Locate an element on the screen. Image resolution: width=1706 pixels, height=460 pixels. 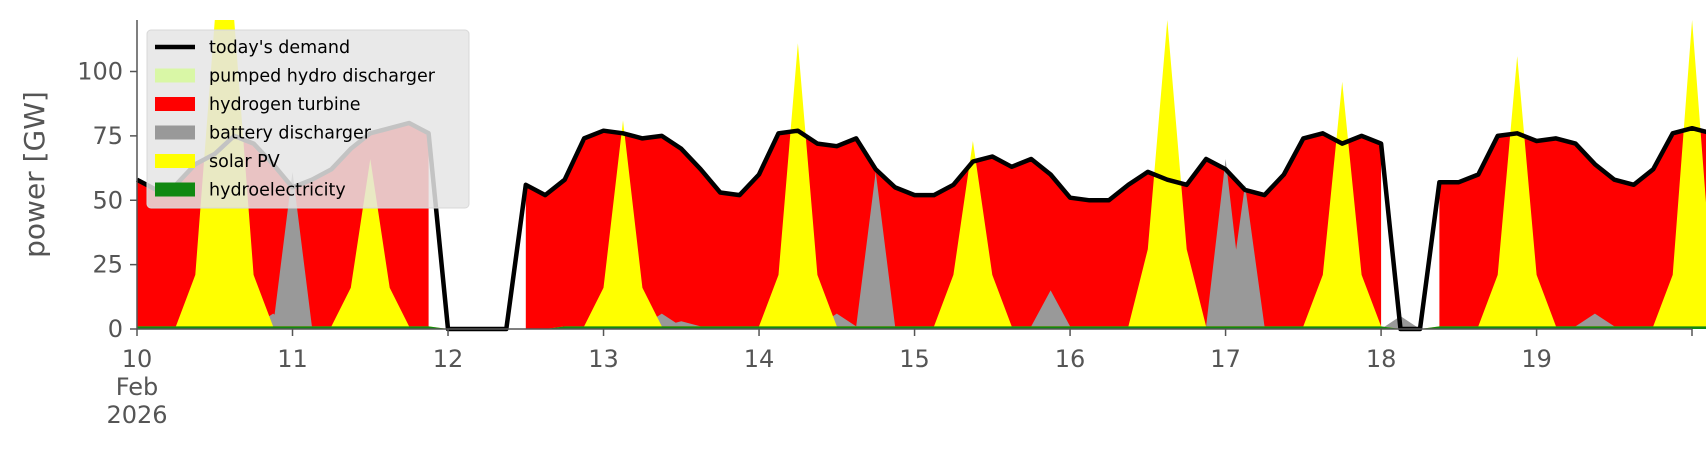
x-tick-label: 12 is located at coordinates (448, 359).